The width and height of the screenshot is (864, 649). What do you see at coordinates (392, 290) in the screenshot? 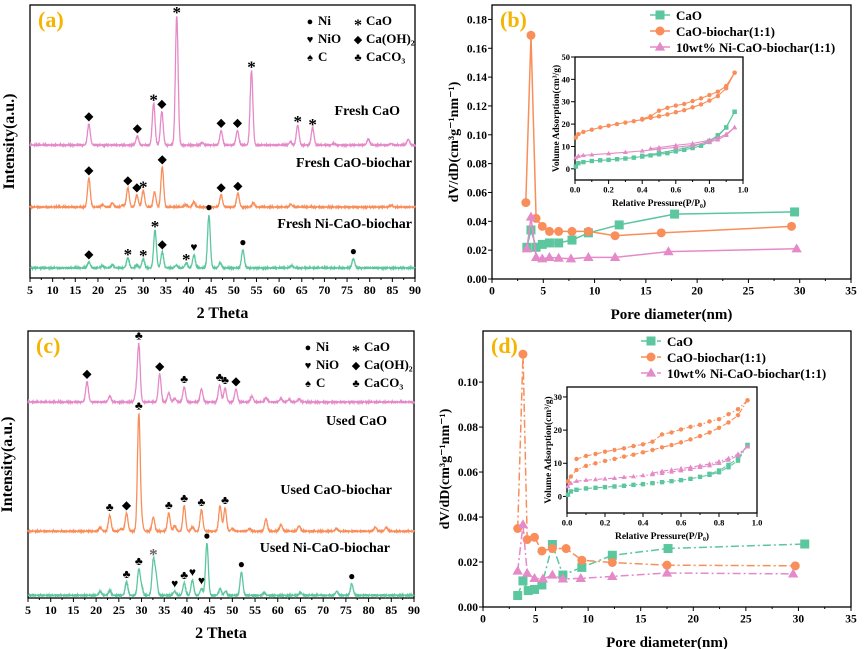
I see `x-tick-label: 85` at bounding box center [392, 290].